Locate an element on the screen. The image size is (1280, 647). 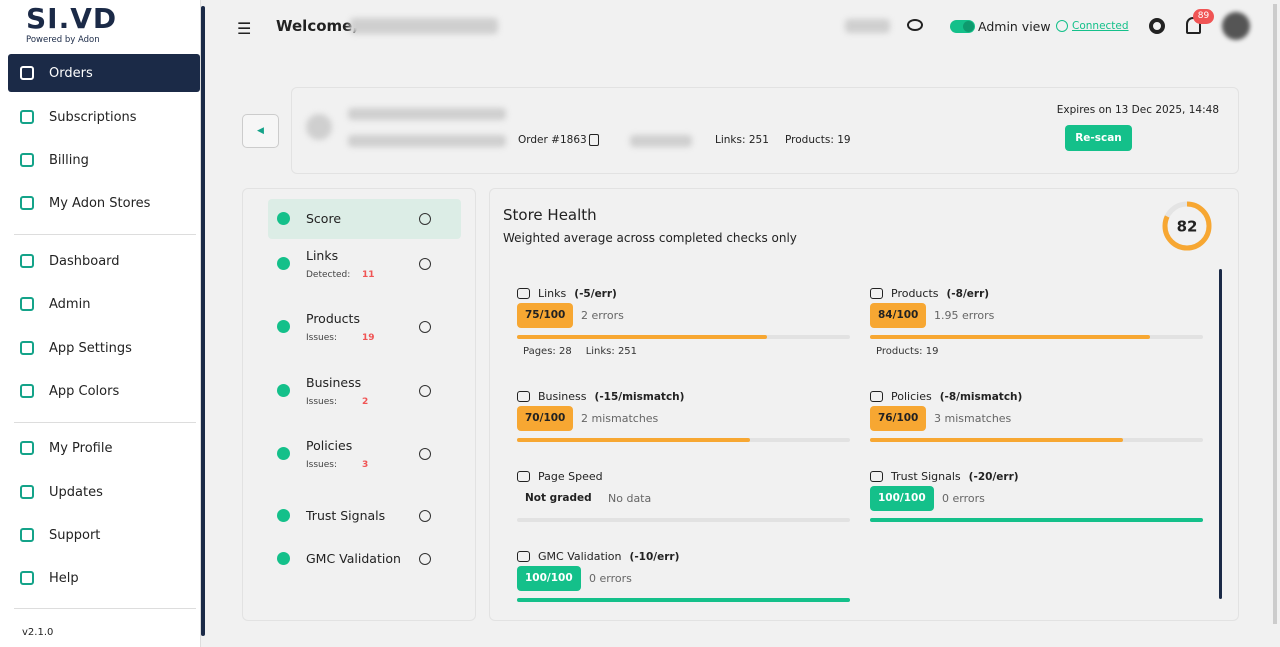
check-nav-item: Trust Signals is located at coordinates (364, 516).